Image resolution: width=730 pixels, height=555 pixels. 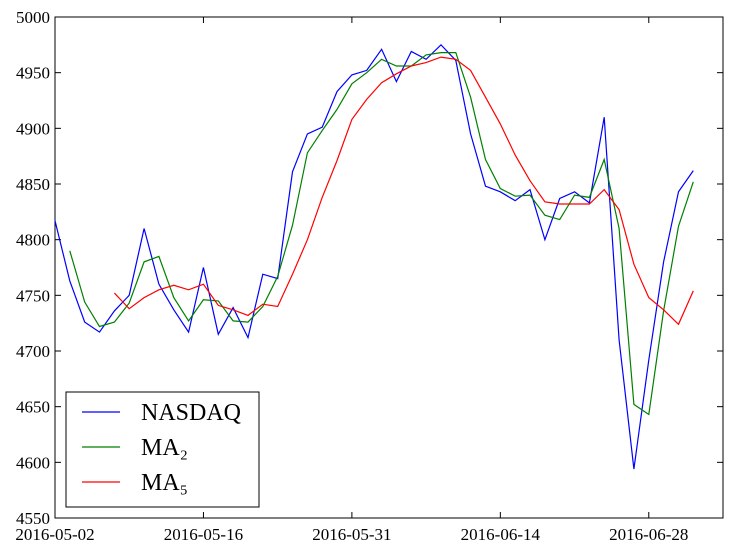 What do you see at coordinates (501, 534) in the screenshot?
I see `x-tick-label: 2016-06-14` at bounding box center [501, 534].